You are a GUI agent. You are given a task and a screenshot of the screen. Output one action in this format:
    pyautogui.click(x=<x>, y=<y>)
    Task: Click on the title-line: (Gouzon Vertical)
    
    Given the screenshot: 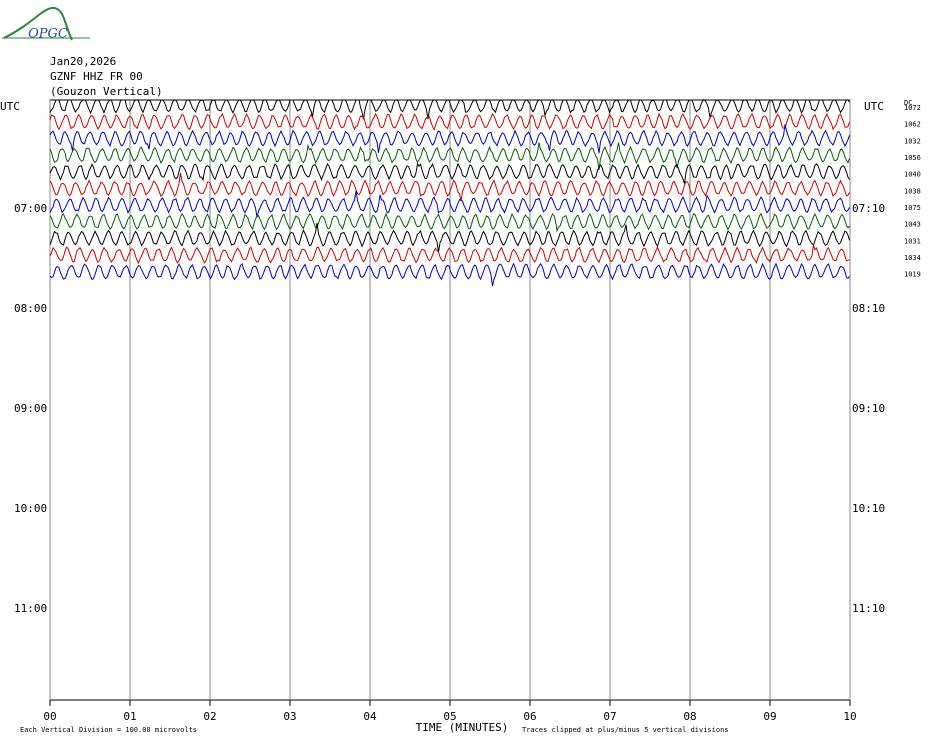 What is the action you would take?
    pyautogui.click(x=106, y=91)
    